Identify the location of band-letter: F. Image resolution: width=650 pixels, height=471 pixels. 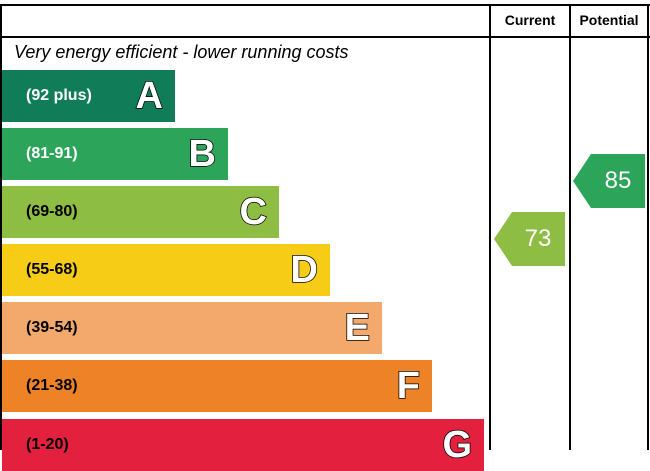
(408, 386).